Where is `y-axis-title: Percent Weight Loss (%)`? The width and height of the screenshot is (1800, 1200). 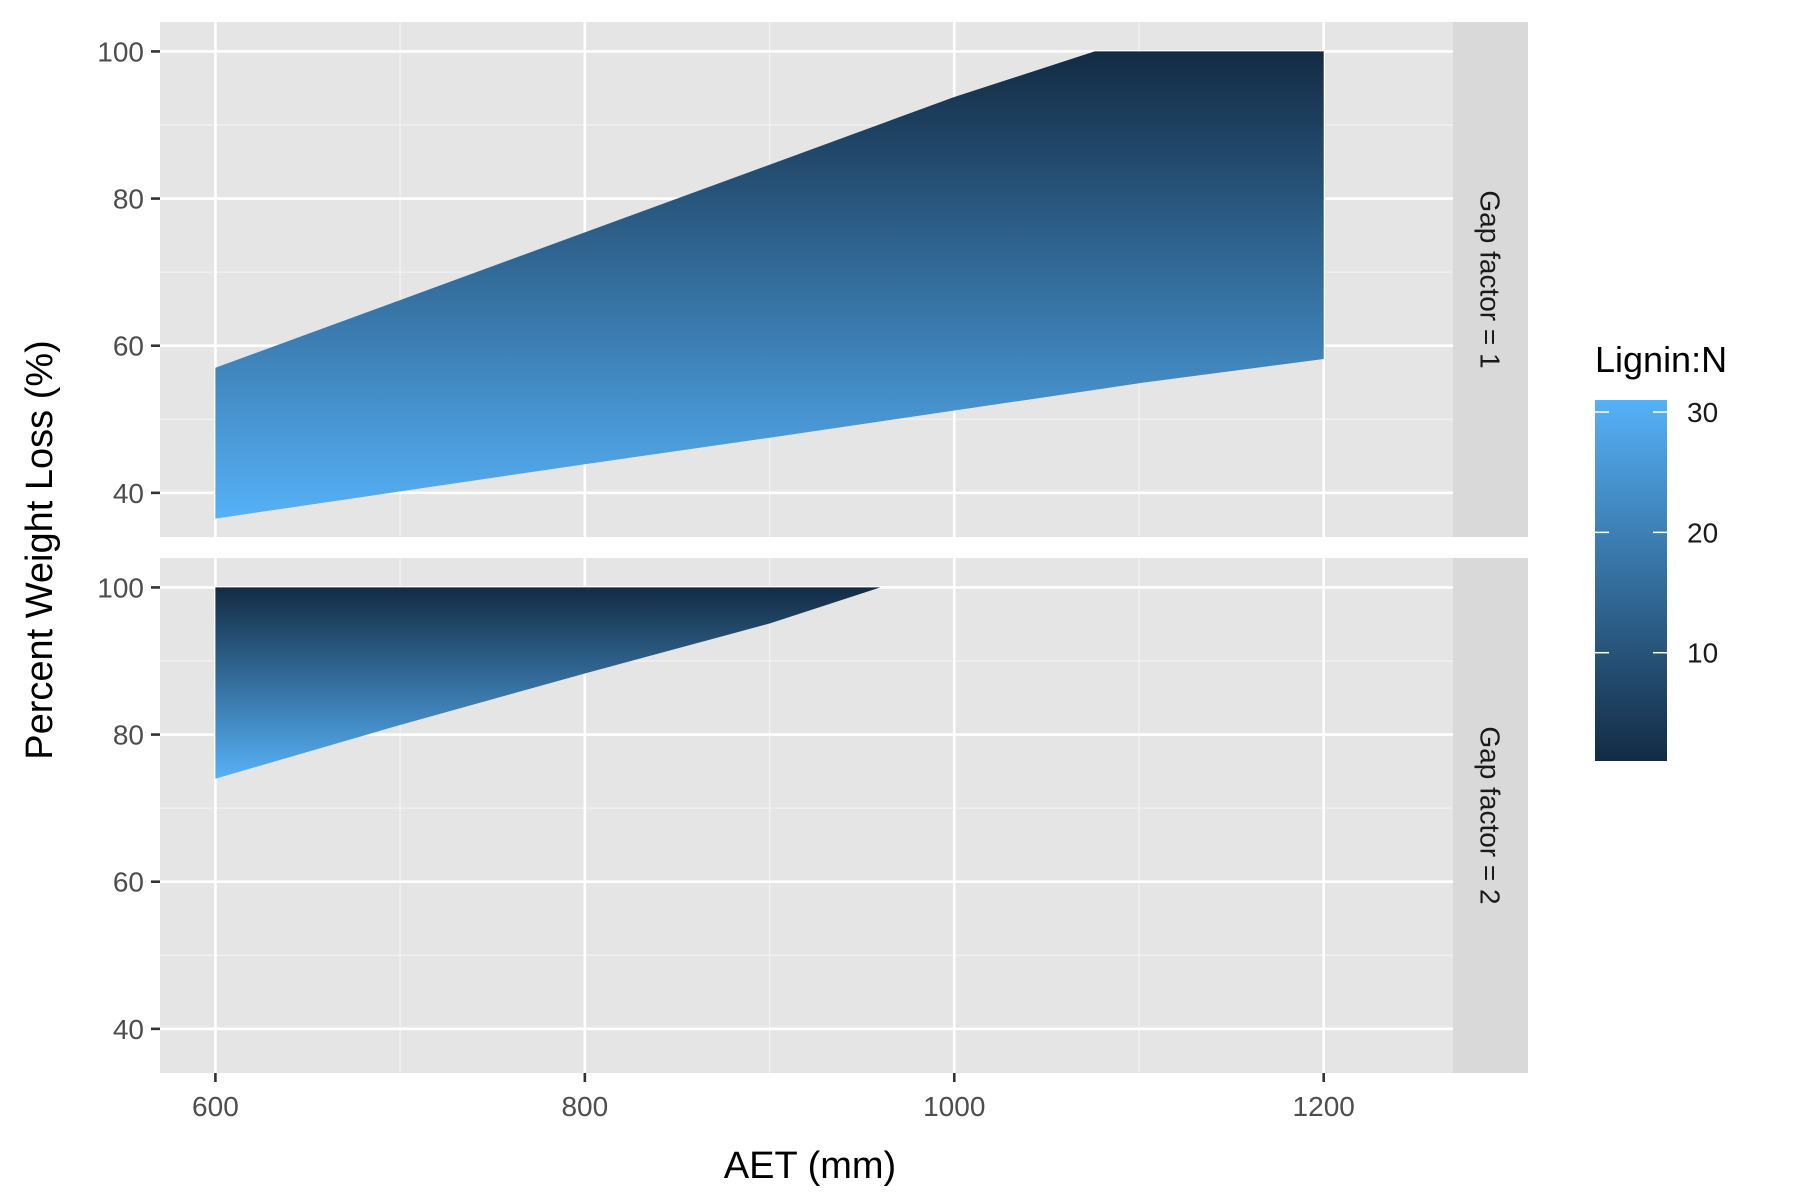 y-axis-title: Percent Weight Loss (%) is located at coordinates (40, 550).